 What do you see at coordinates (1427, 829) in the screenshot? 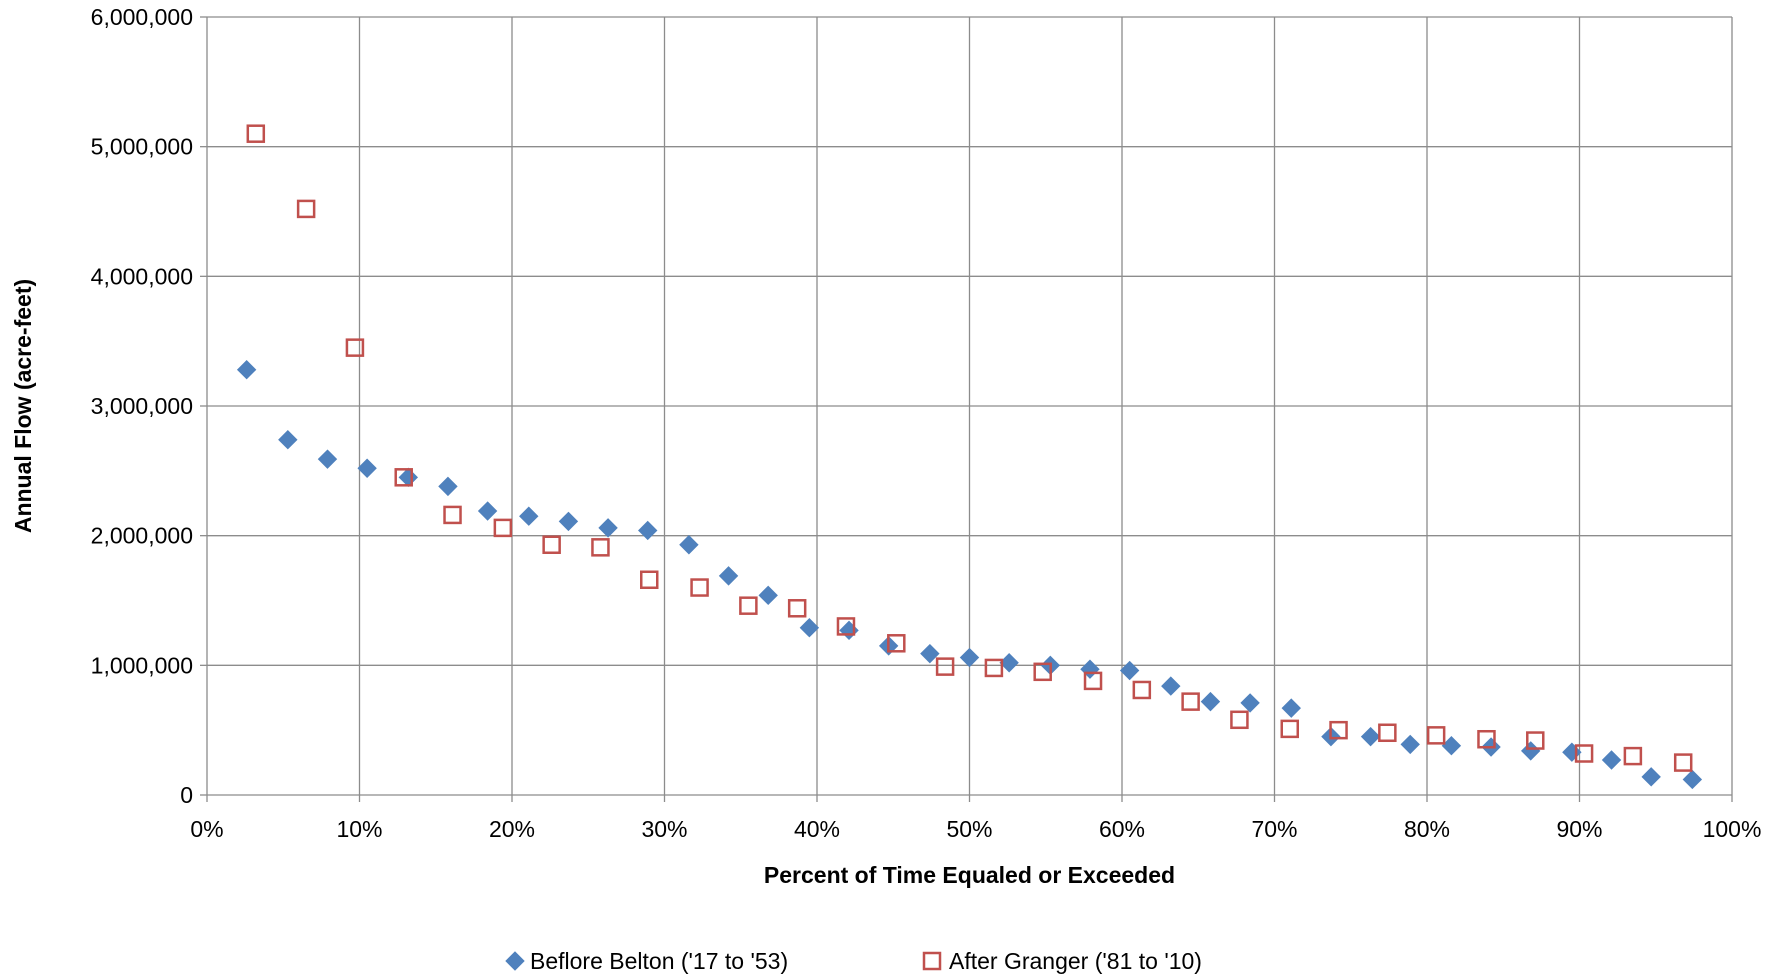
I see `x-tick-label: 80%` at bounding box center [1427, 829].